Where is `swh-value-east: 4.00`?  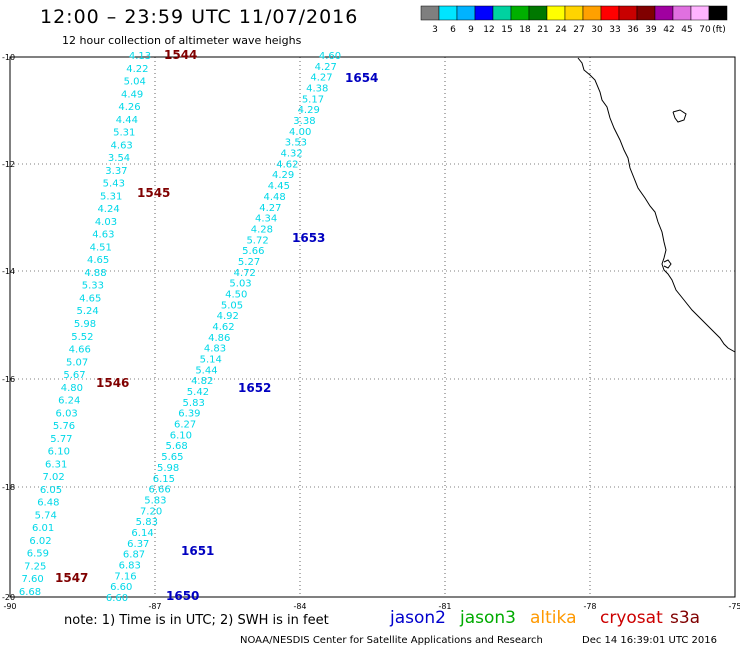 swh-value-east: 4.00 is located at coordinates (300, 132).